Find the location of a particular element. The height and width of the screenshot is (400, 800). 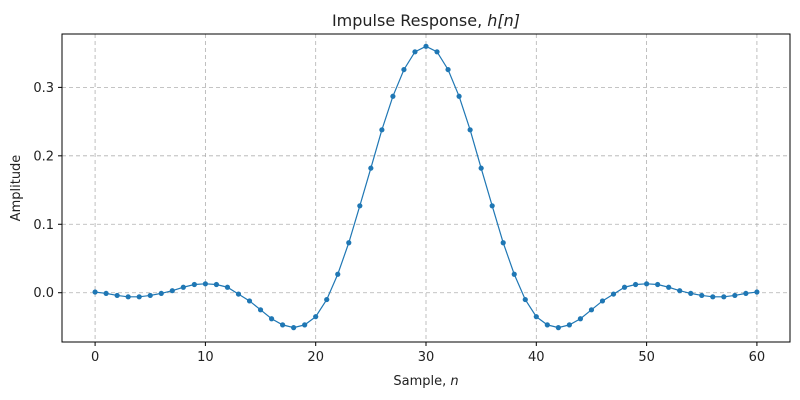

x-tick-label: 30 is located at coordinates (426, 357).